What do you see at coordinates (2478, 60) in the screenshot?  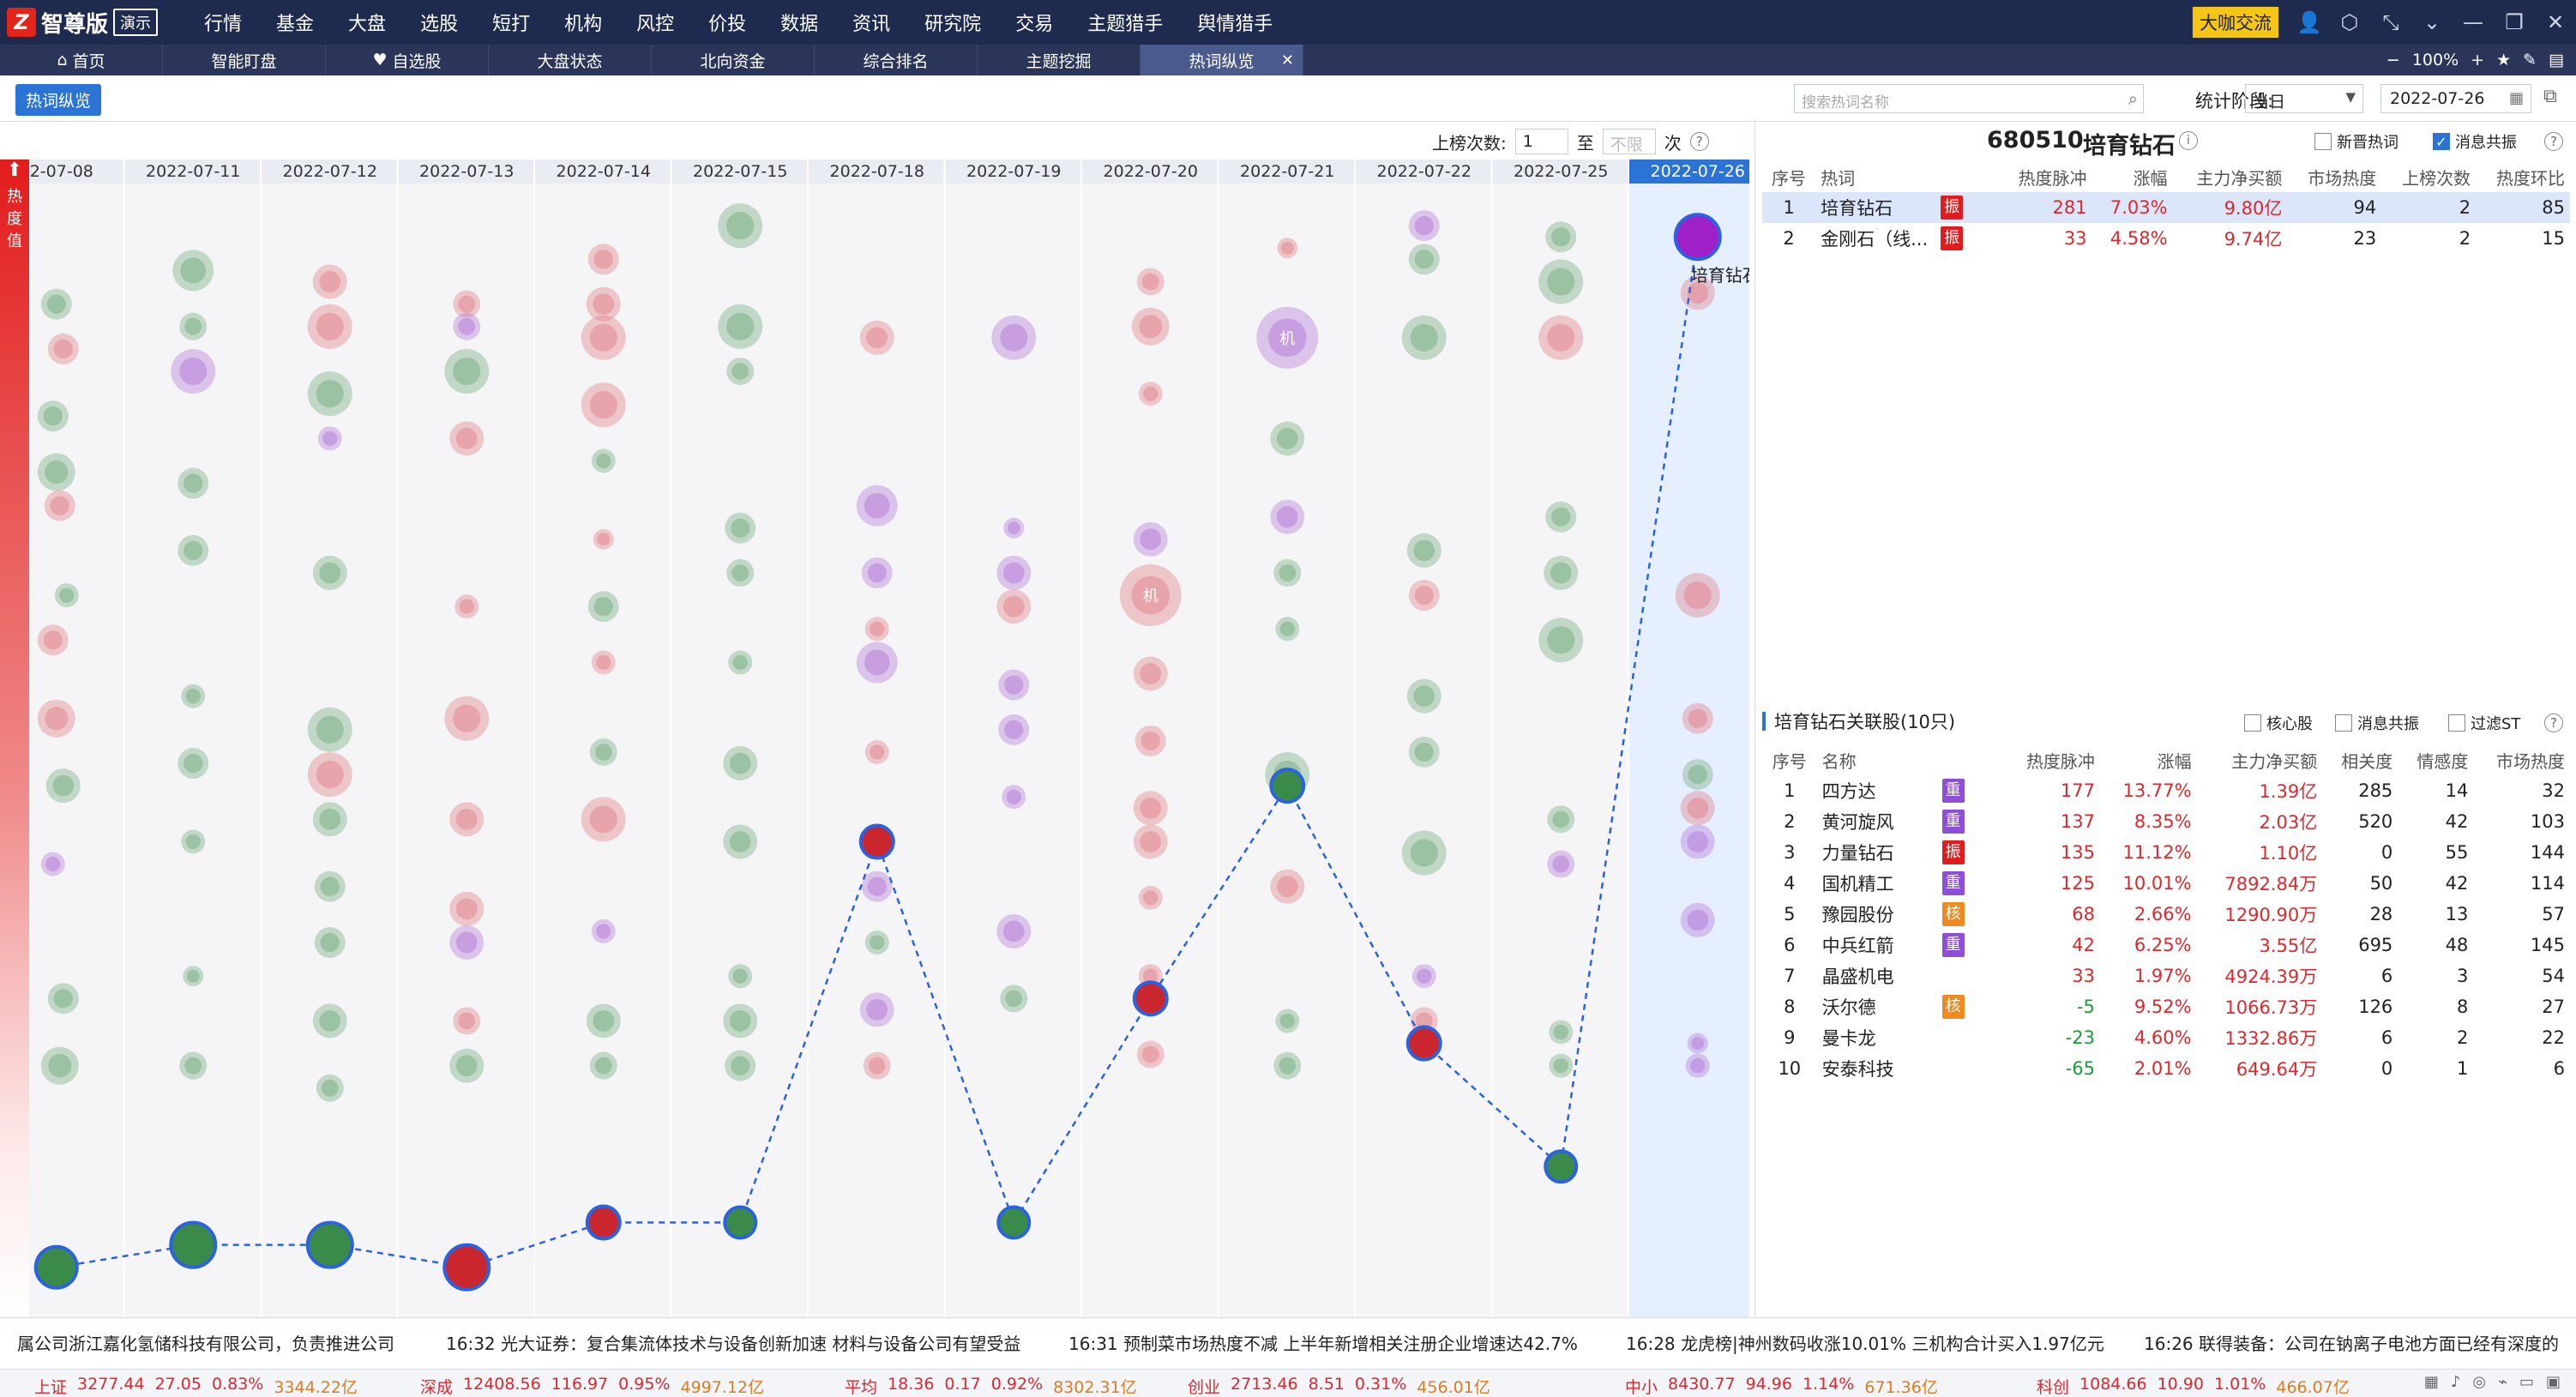 I see `zoom-in-icon: +` at bounding box center [2478, 60].